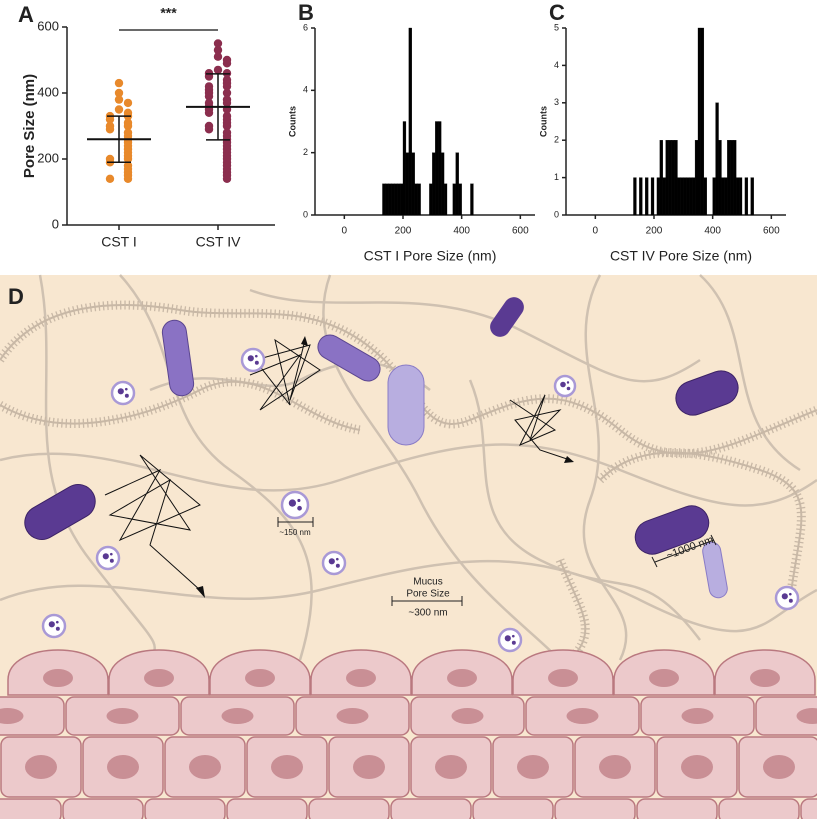 The width and height of the screenshot is (817, 819). Describe the element at coordinates (556, 65) in the screenshot. I see `y-tick-label: 4` at that location.